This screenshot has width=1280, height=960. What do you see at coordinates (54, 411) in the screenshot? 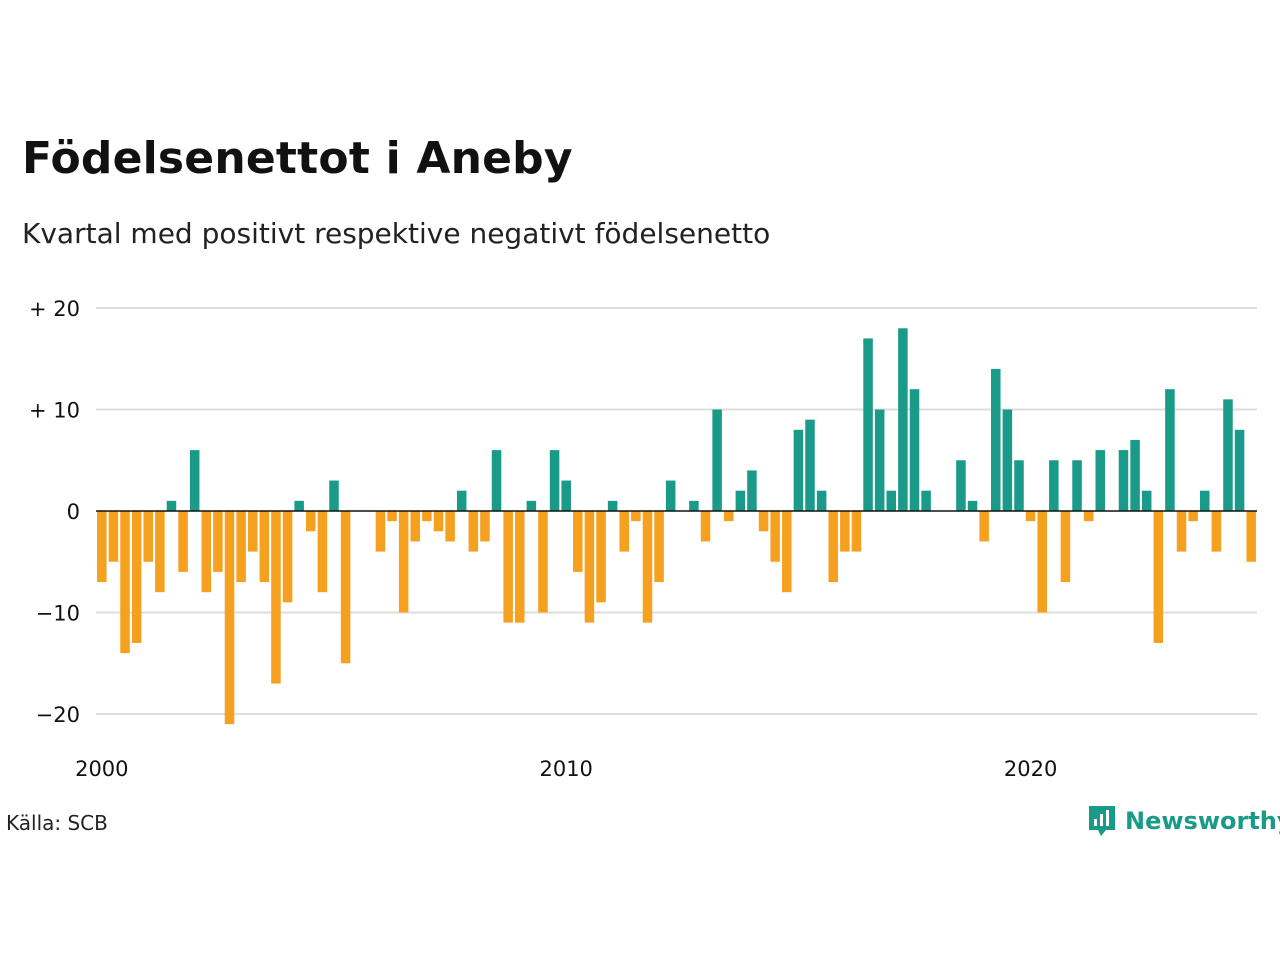
I see `y-tick-label: + 10` at bounding box center [54, 411].